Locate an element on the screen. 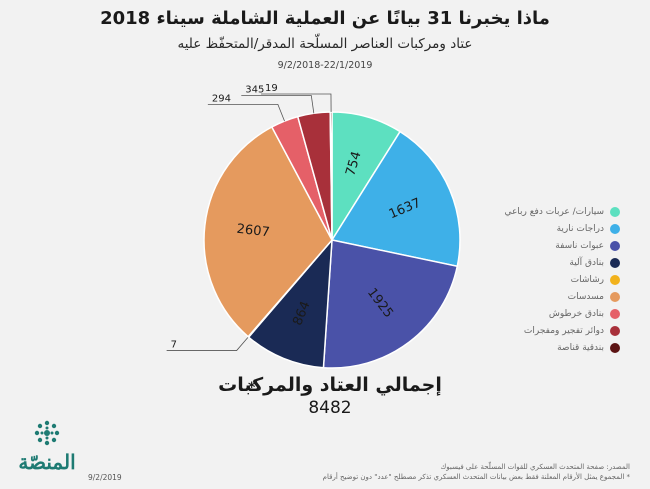 The image size is (650, 489). slice-value-label-4: 7 is located at coordinates (174, 345).